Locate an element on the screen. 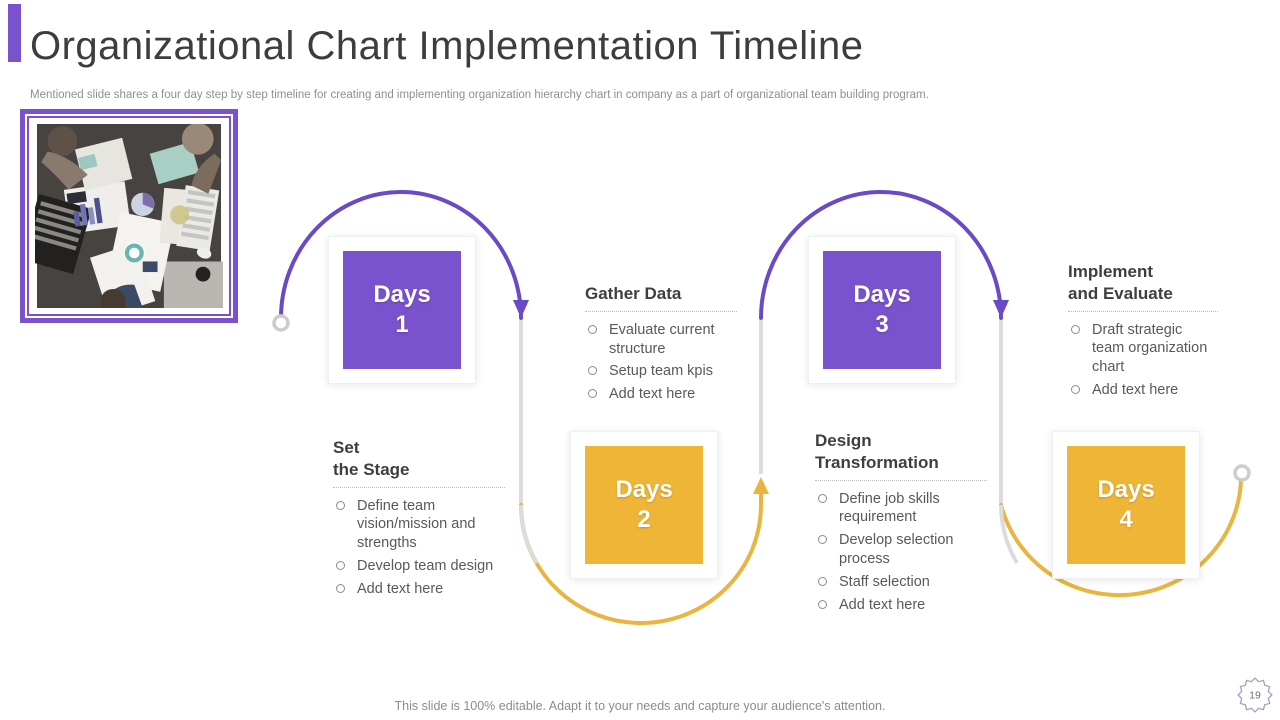 The image size is (1280, 720). team-collaboration-photo is located at coordinates (129, 216).